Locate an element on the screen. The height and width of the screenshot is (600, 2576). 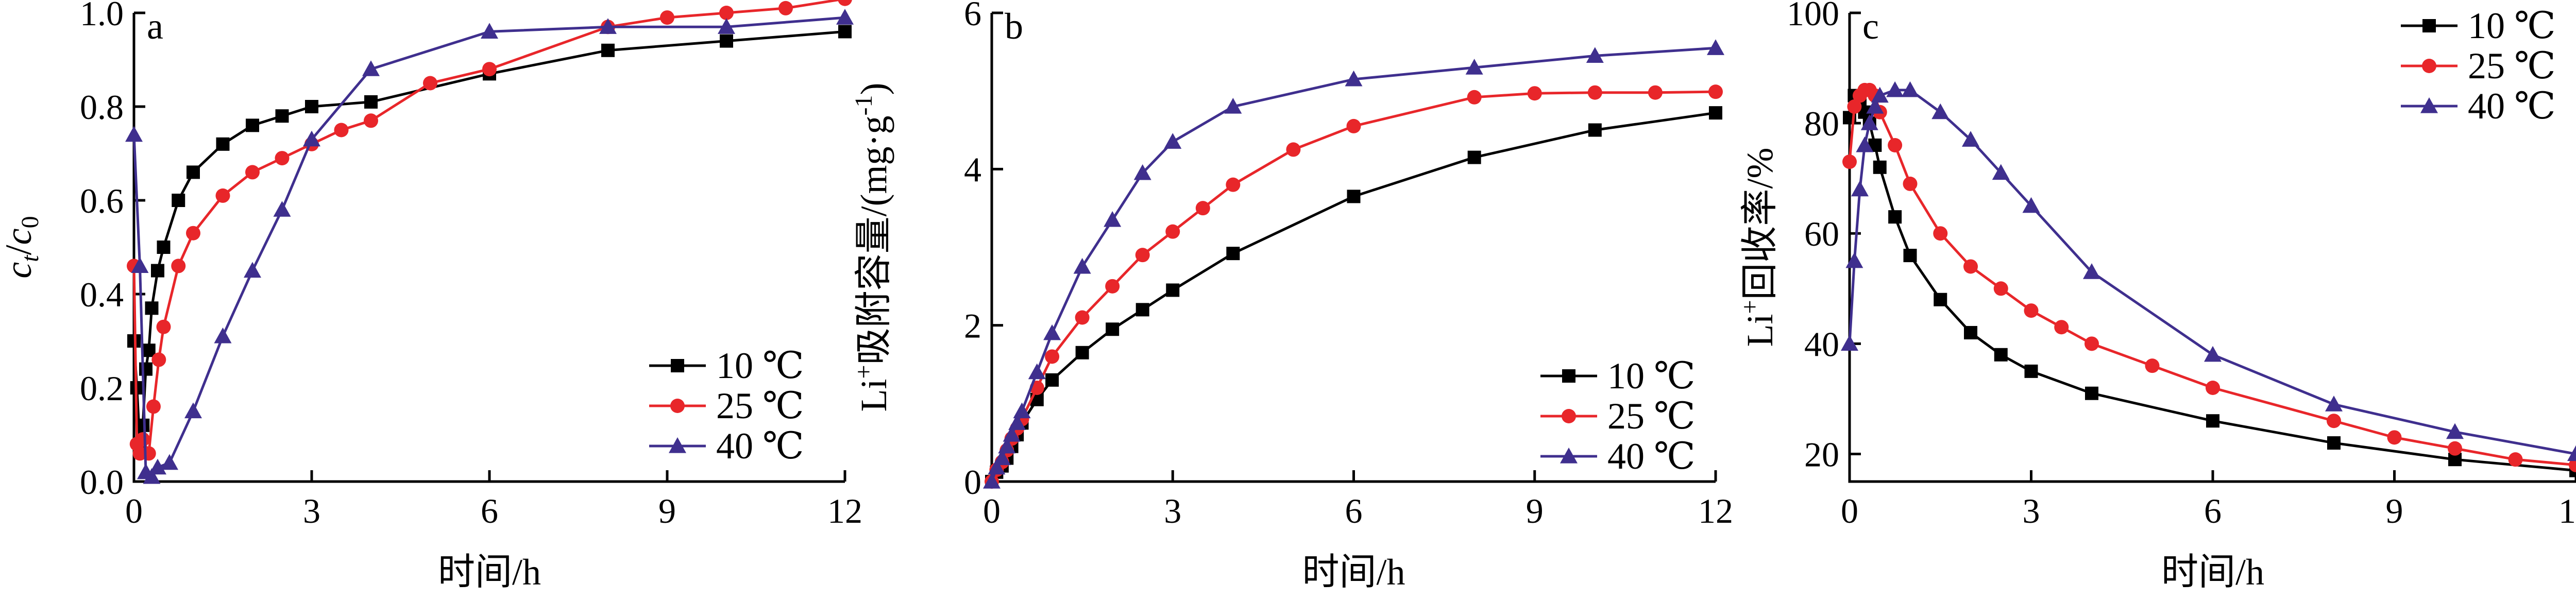
panel-b-y-title-part: Li is located at coordinates (873, 395).